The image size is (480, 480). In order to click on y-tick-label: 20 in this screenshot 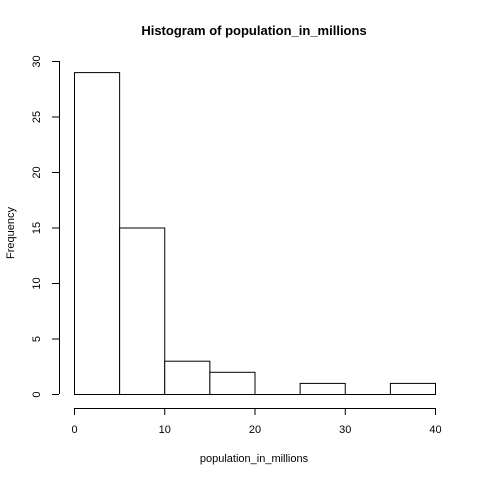, I will do `click(37, 172)`.